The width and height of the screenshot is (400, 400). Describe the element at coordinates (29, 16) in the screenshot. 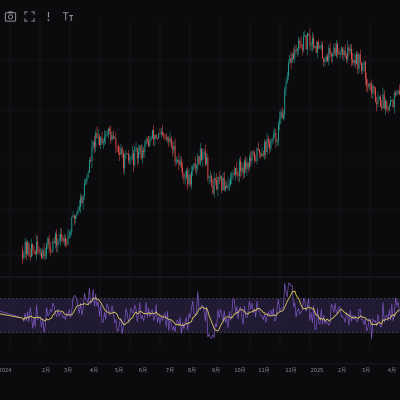

I see `fullscreen-icon` at that location.